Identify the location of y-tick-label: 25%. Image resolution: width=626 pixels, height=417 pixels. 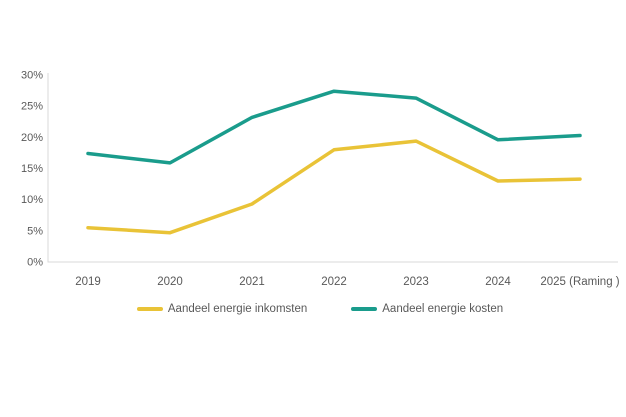
(32, 107).